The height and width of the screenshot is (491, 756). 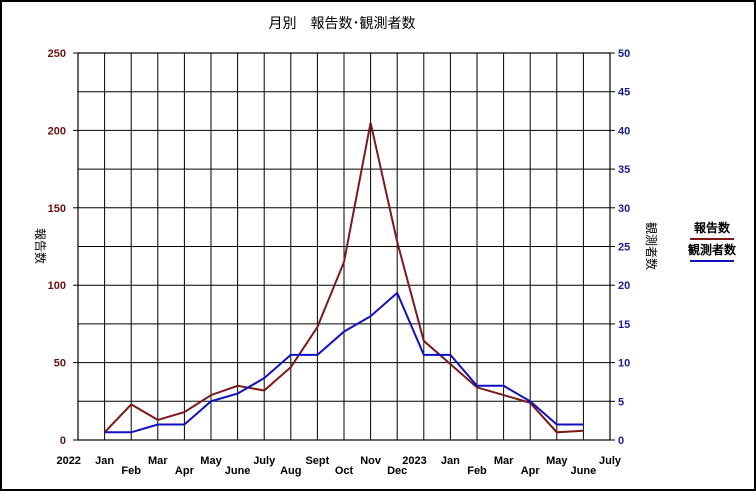 What do you see at coordinates (57, 209) in the screenshot?
I see `left-tick-label: 150` at bounding box center [57, 209].